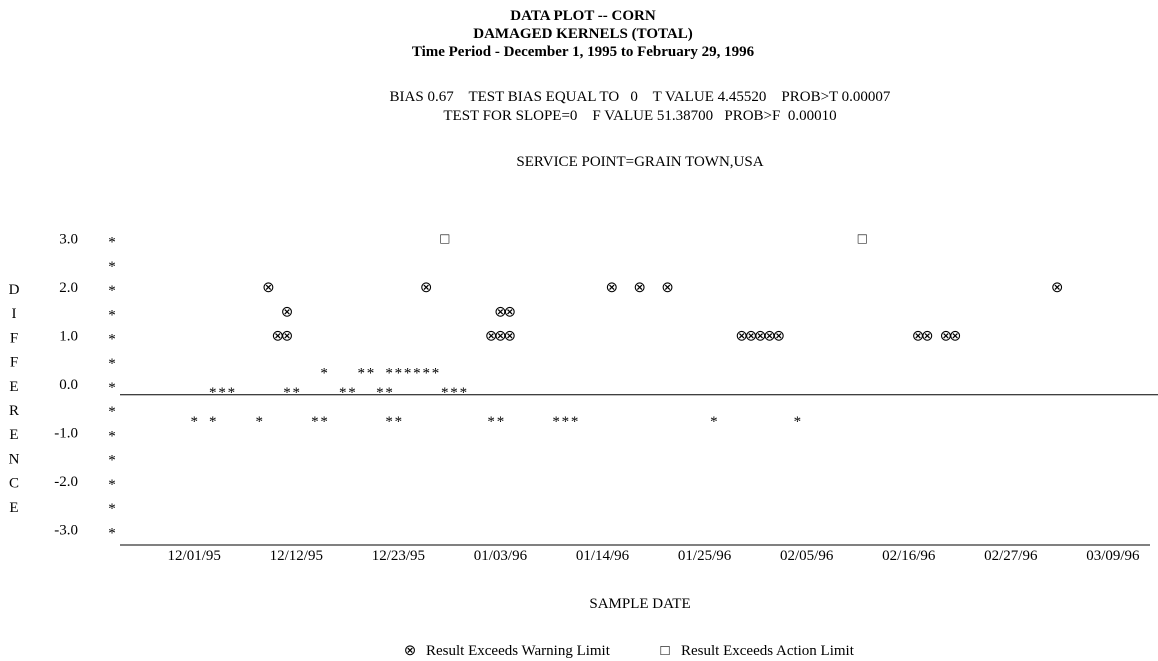  Describe the element at coordinates (501, 556) in the screenshot. I see `x-tick-label: 01/03/96` at that location.